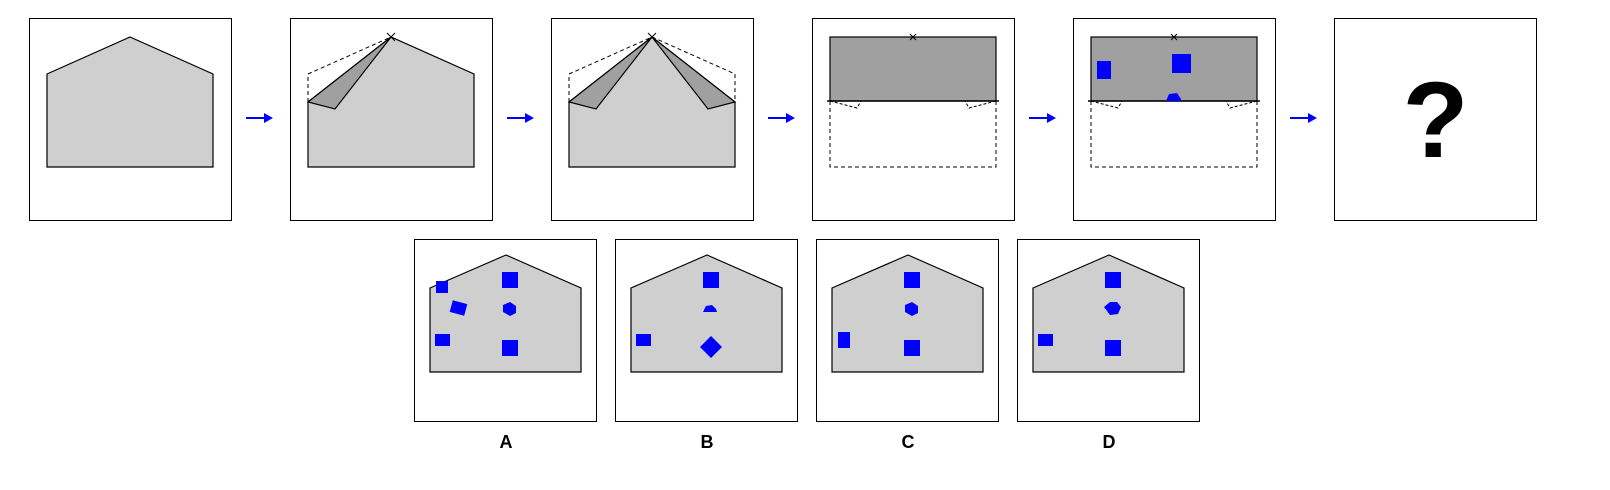 This screenshot has width=1610, height=490. What do you see at coordinates (908, 442) in the screenshot?
I see `option-c-label: C` at bounding box center [908, 442].